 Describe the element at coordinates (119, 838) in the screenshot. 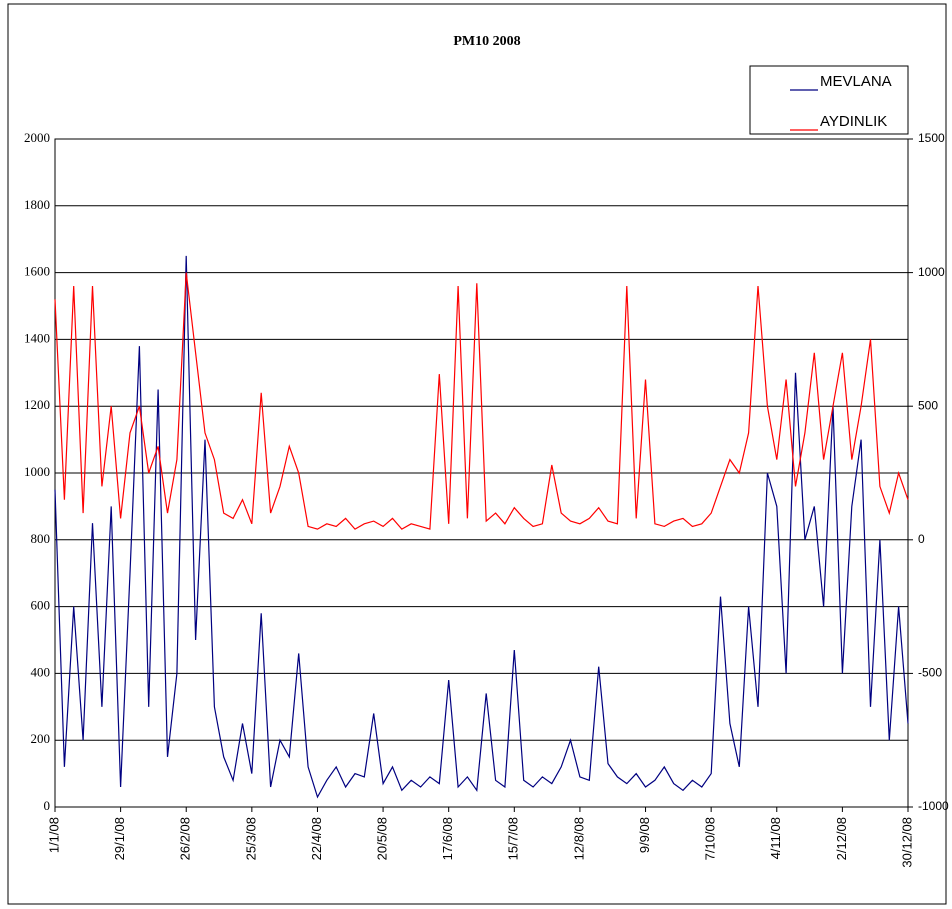

I see `x-tick-label: 29/1/08` at that location.